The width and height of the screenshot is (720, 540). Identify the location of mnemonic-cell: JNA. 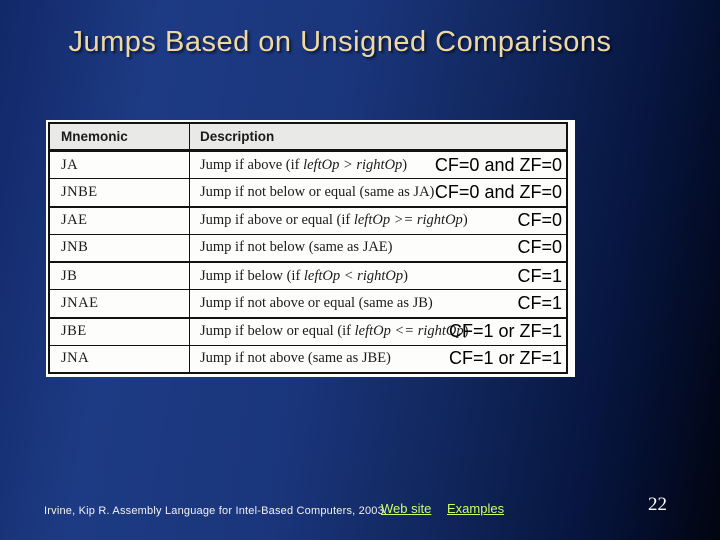
(120, 358).